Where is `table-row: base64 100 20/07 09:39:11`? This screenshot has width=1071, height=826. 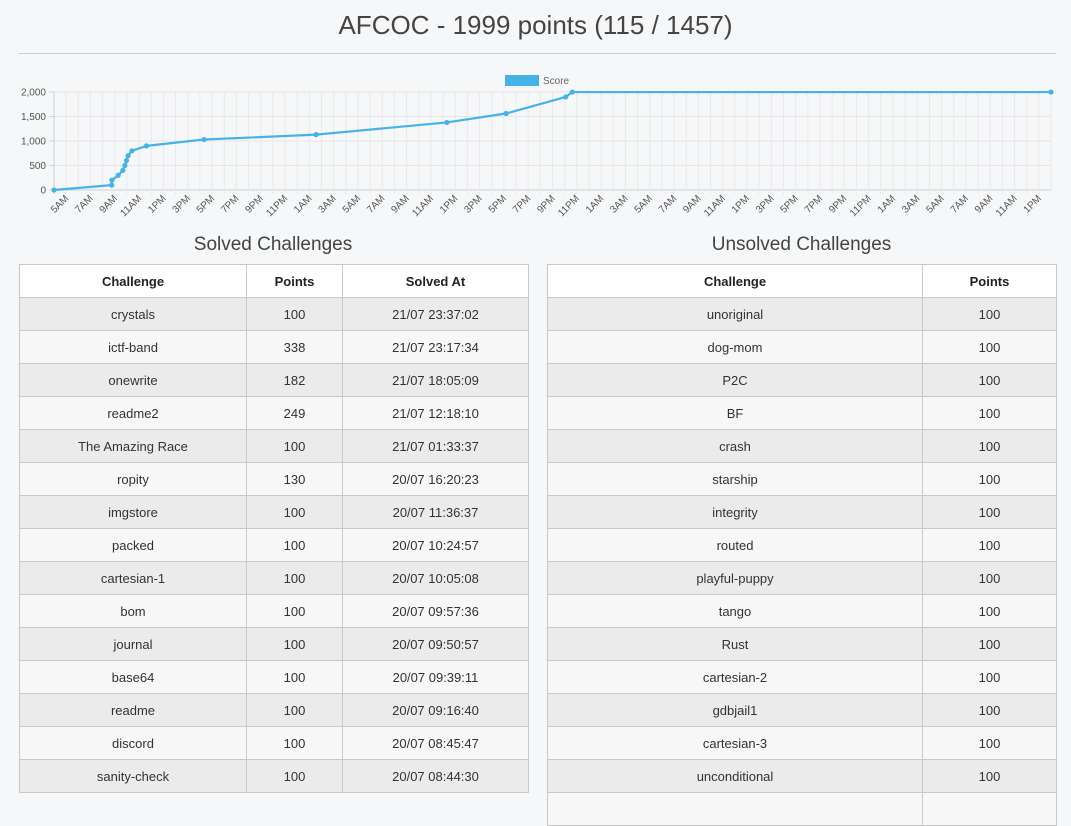 table-row: base64 100 20/07 09:39:11 is located at coordinates (274, 677).